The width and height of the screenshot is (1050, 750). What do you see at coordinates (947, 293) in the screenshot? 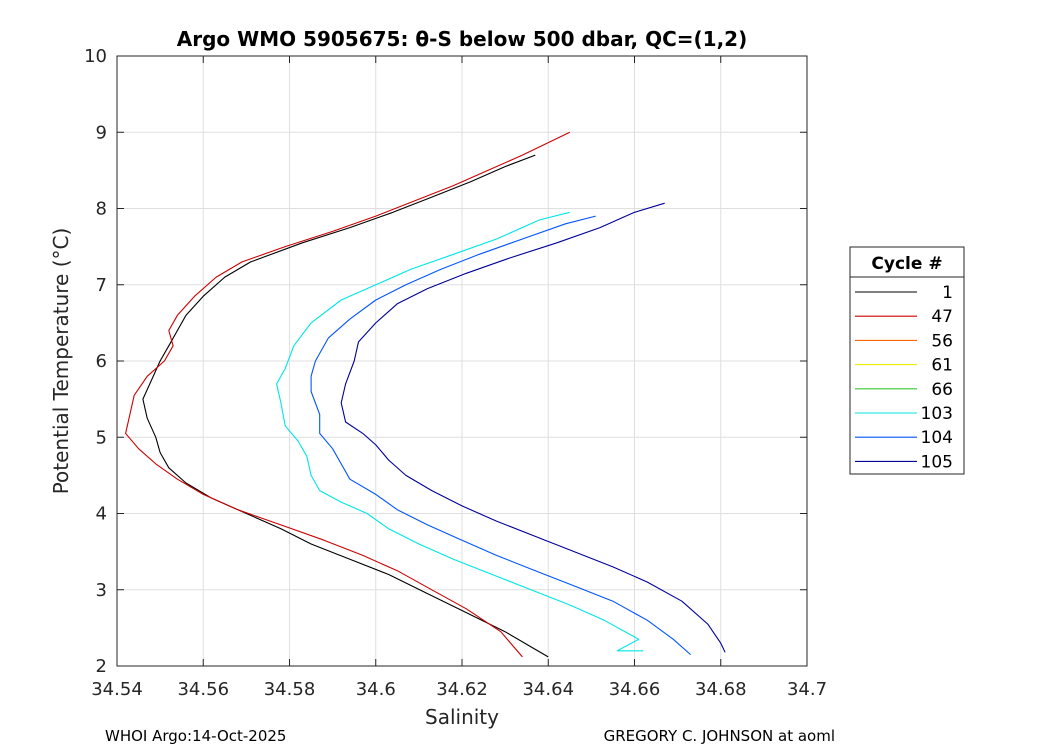
I see `legend-label-1: 1` at bounding box center [947, 293].